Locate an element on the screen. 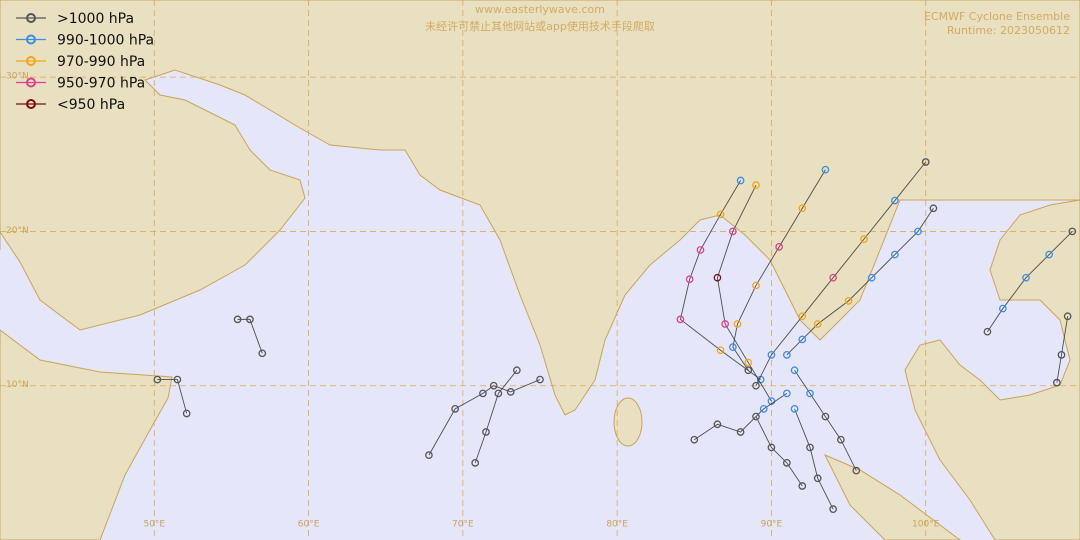  lat-label: 10°N is located at coordinates (17, 385).